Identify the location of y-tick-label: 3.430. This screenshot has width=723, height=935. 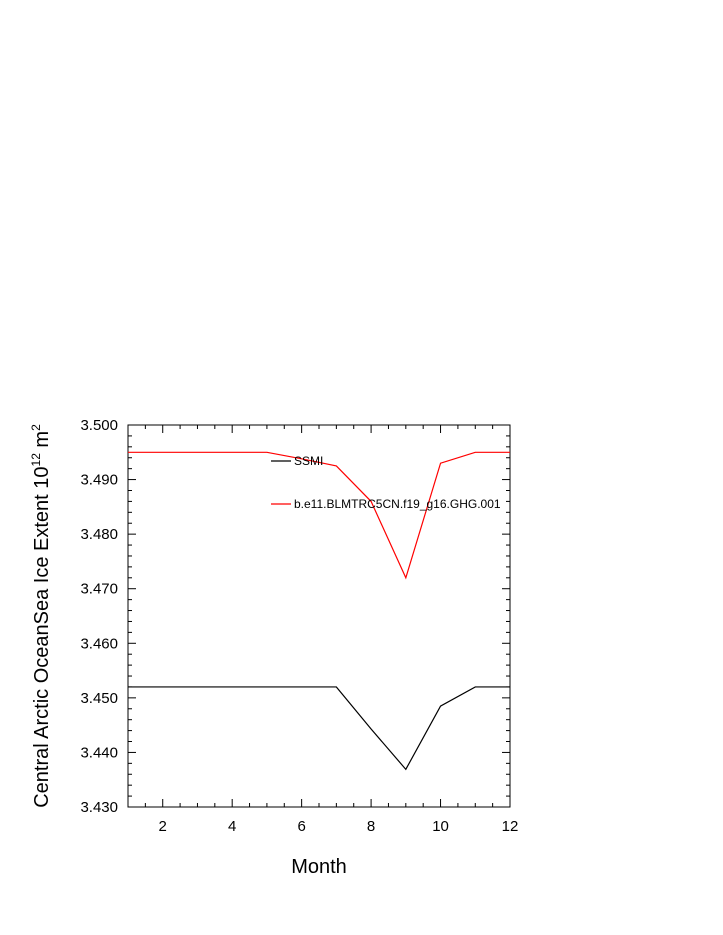
(99, 807).